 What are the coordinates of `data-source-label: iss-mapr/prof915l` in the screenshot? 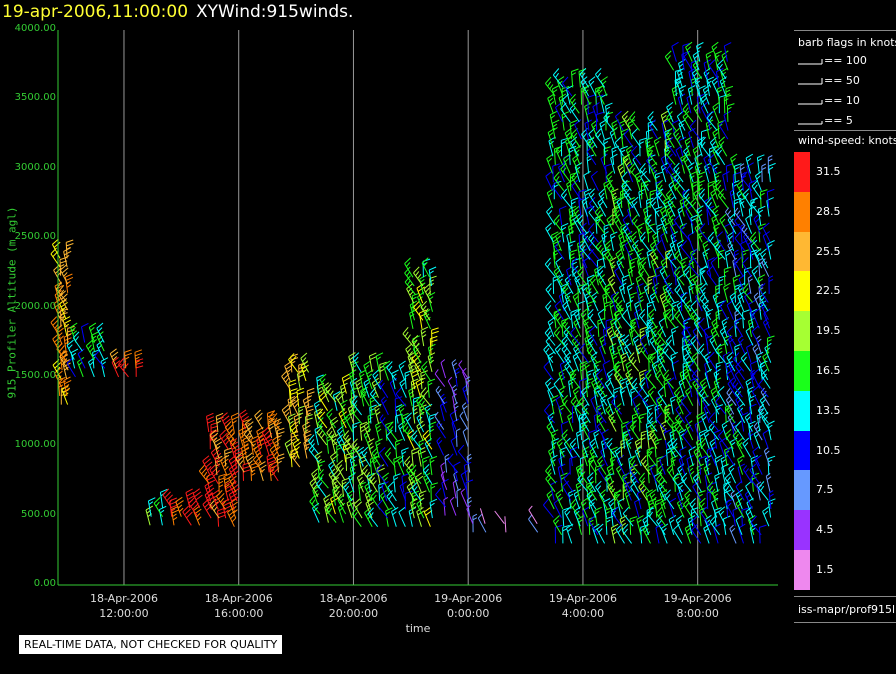 It's located at (847, 609).